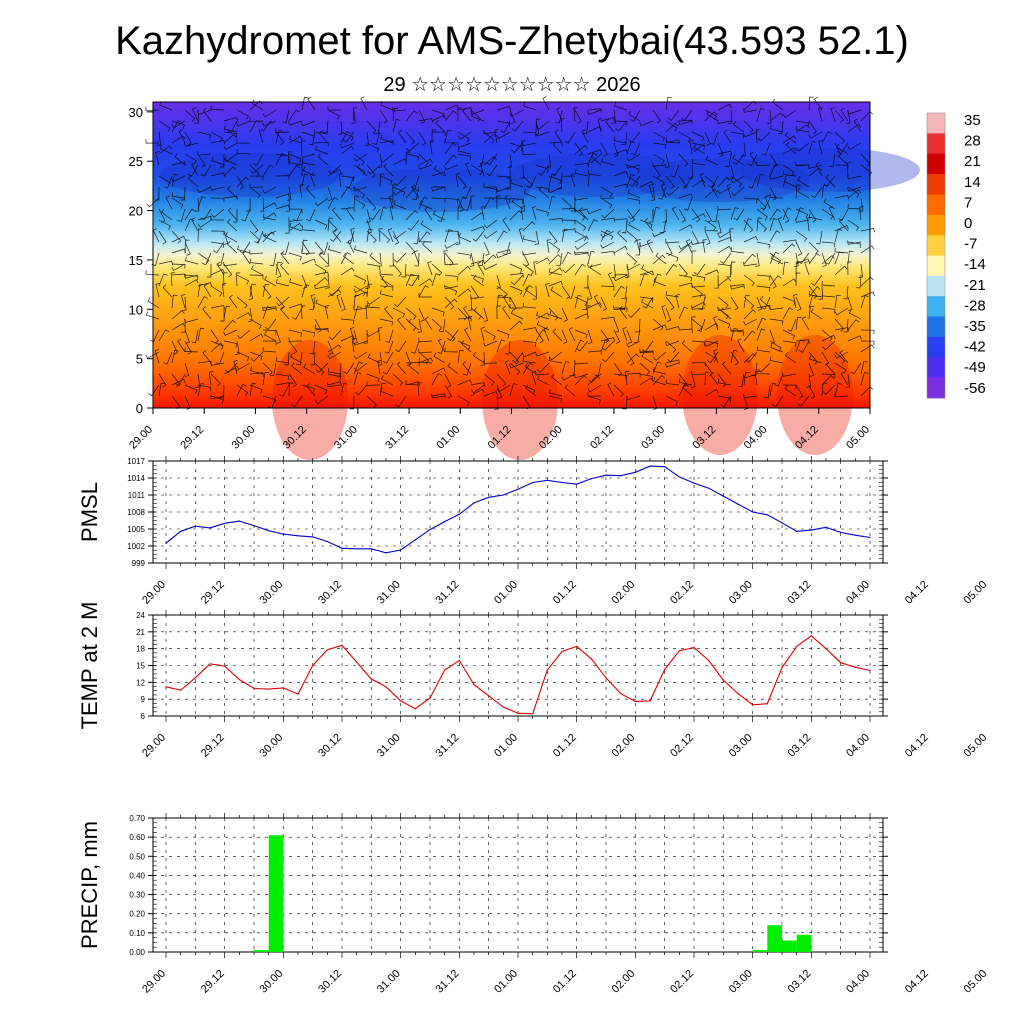 The height and width of the screenshot is (1024, 1024). I want to click on y-tick-label: 0.00, so click(137, 952).